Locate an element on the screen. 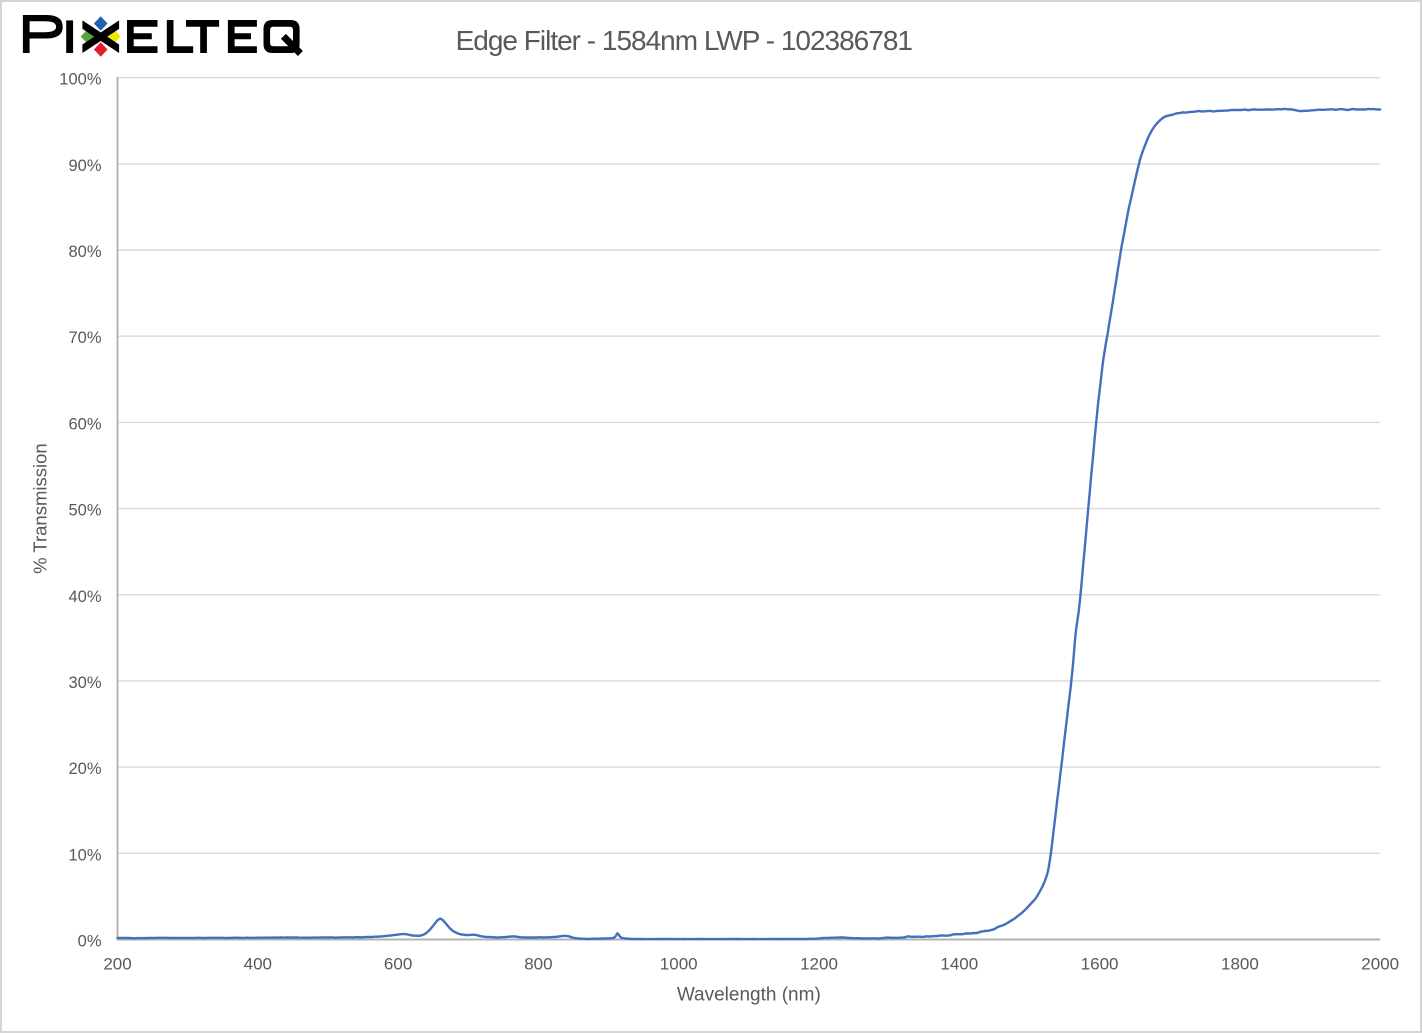 The image size is (1422, 1033). svg-text: 200 is located at coordinates (117, 964).